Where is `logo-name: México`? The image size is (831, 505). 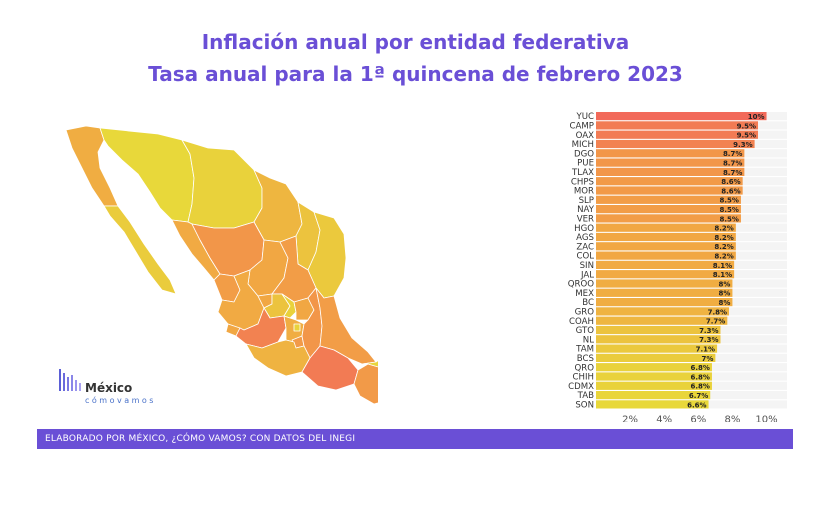
logo-name: México is located at coordinates (109, 388).